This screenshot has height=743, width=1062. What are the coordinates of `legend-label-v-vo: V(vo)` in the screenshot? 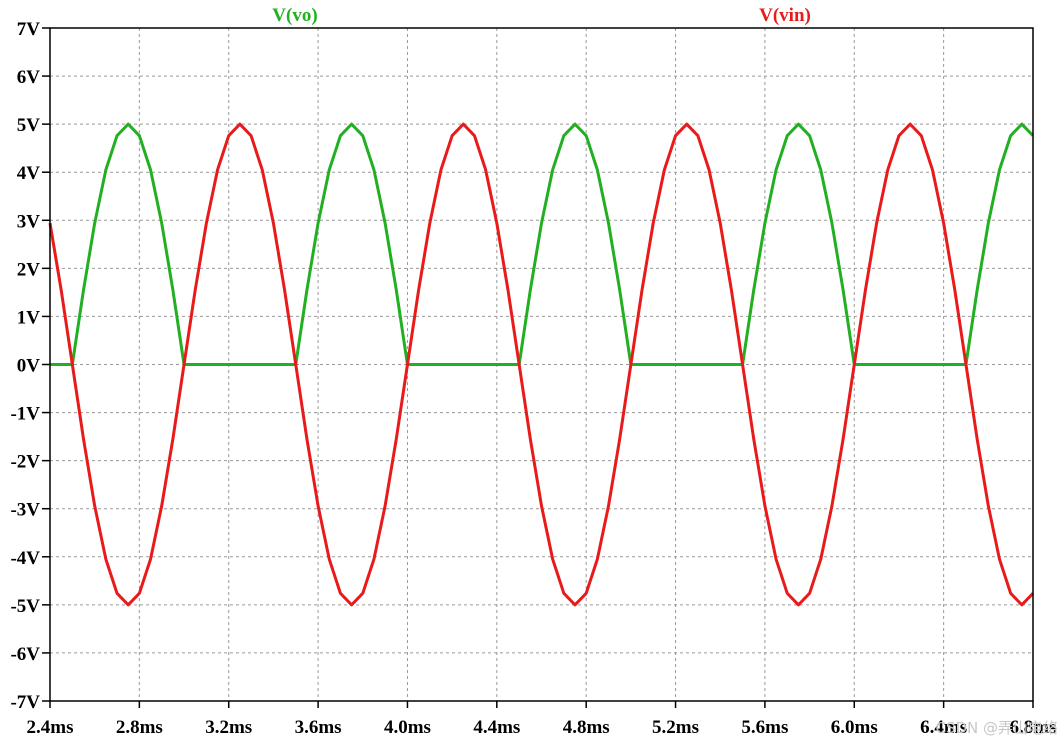 It's located at (294, 15).